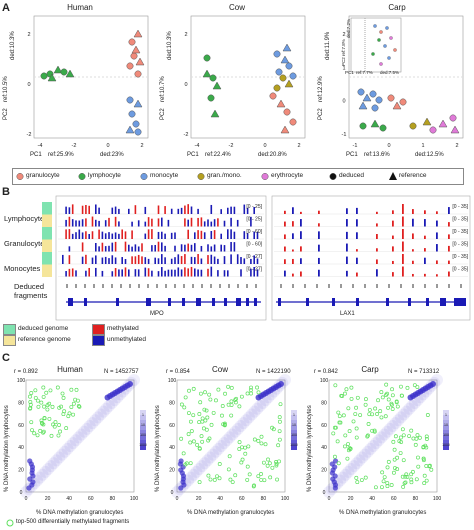 This screenshot has width=474, height=530. What do you see at coordinates (172, 471) in the screenshot?
I see `y-tick-label: 20` at bounding box center [172, 471].